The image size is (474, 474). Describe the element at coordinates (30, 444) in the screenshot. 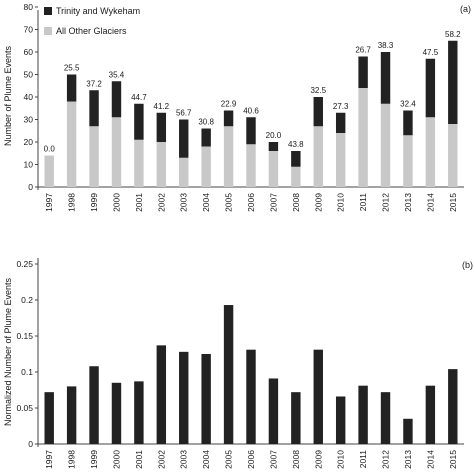

I see `y-tick-label: 0` at that location.